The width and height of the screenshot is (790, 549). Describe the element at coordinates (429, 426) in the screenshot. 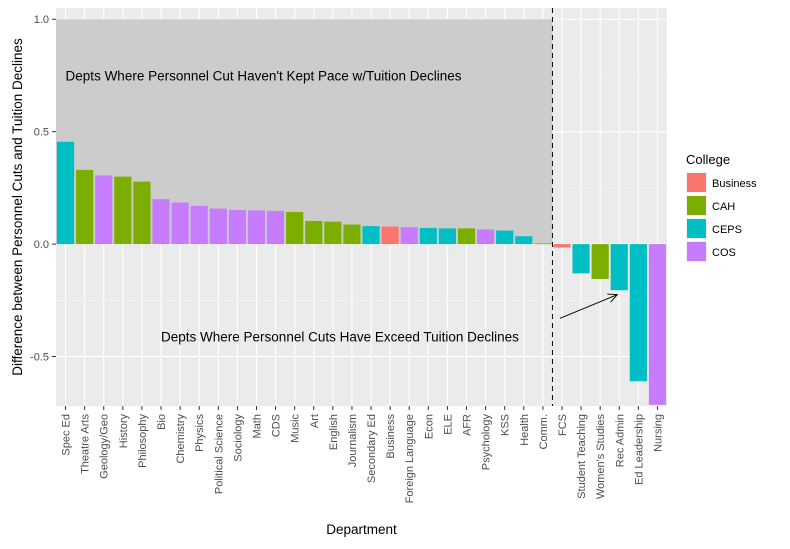

I see `x-tick-label: Econ` at that location.